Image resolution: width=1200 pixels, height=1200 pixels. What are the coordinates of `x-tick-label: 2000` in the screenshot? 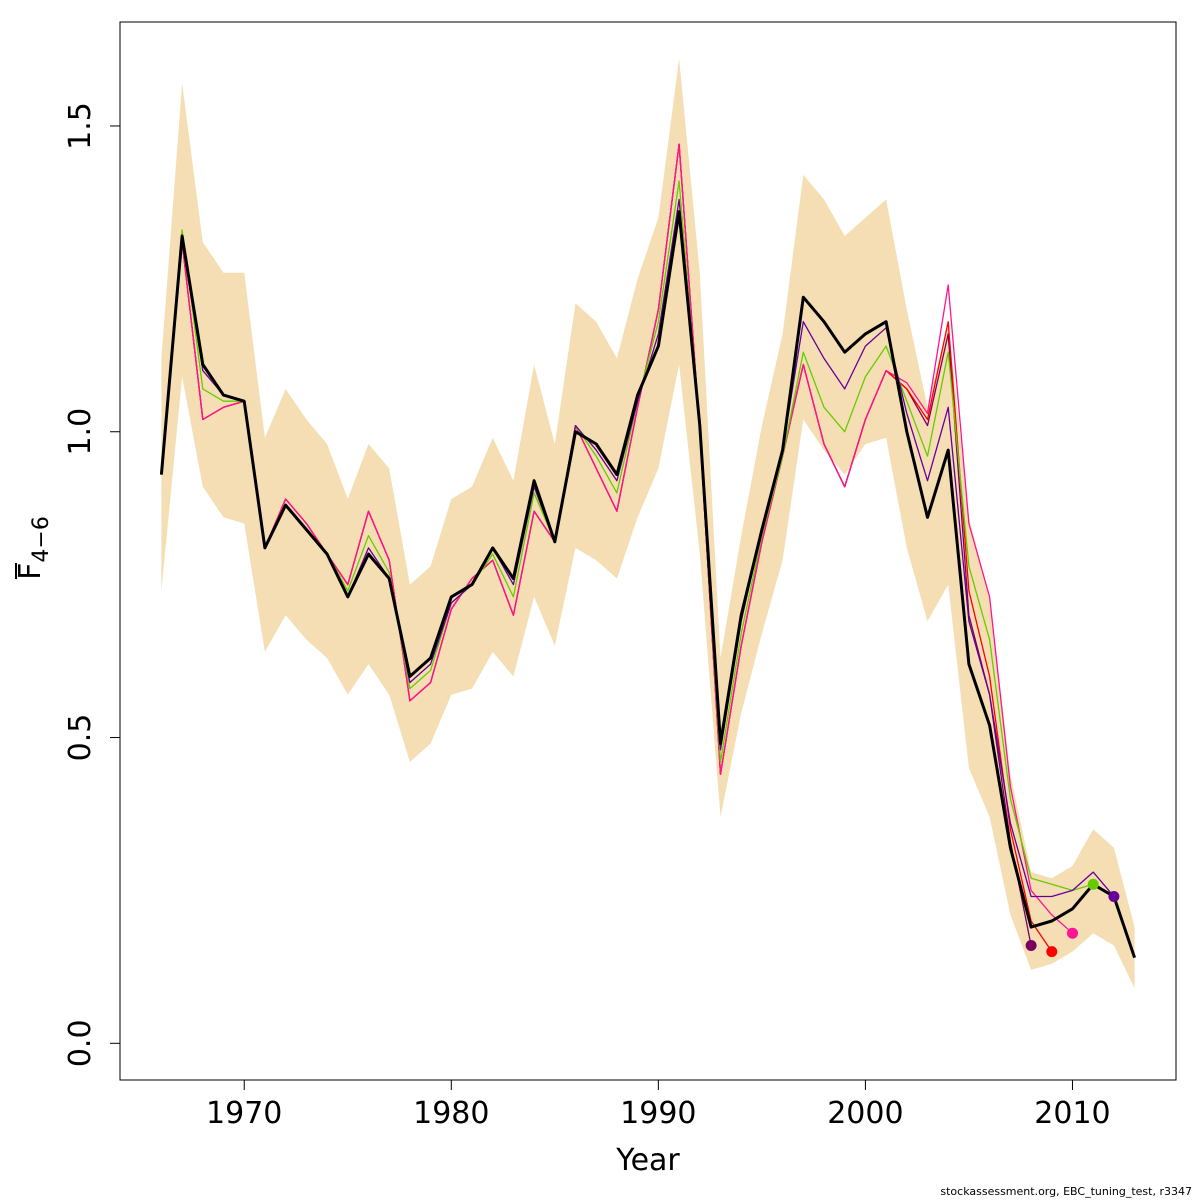 It's located at (865, 1113).